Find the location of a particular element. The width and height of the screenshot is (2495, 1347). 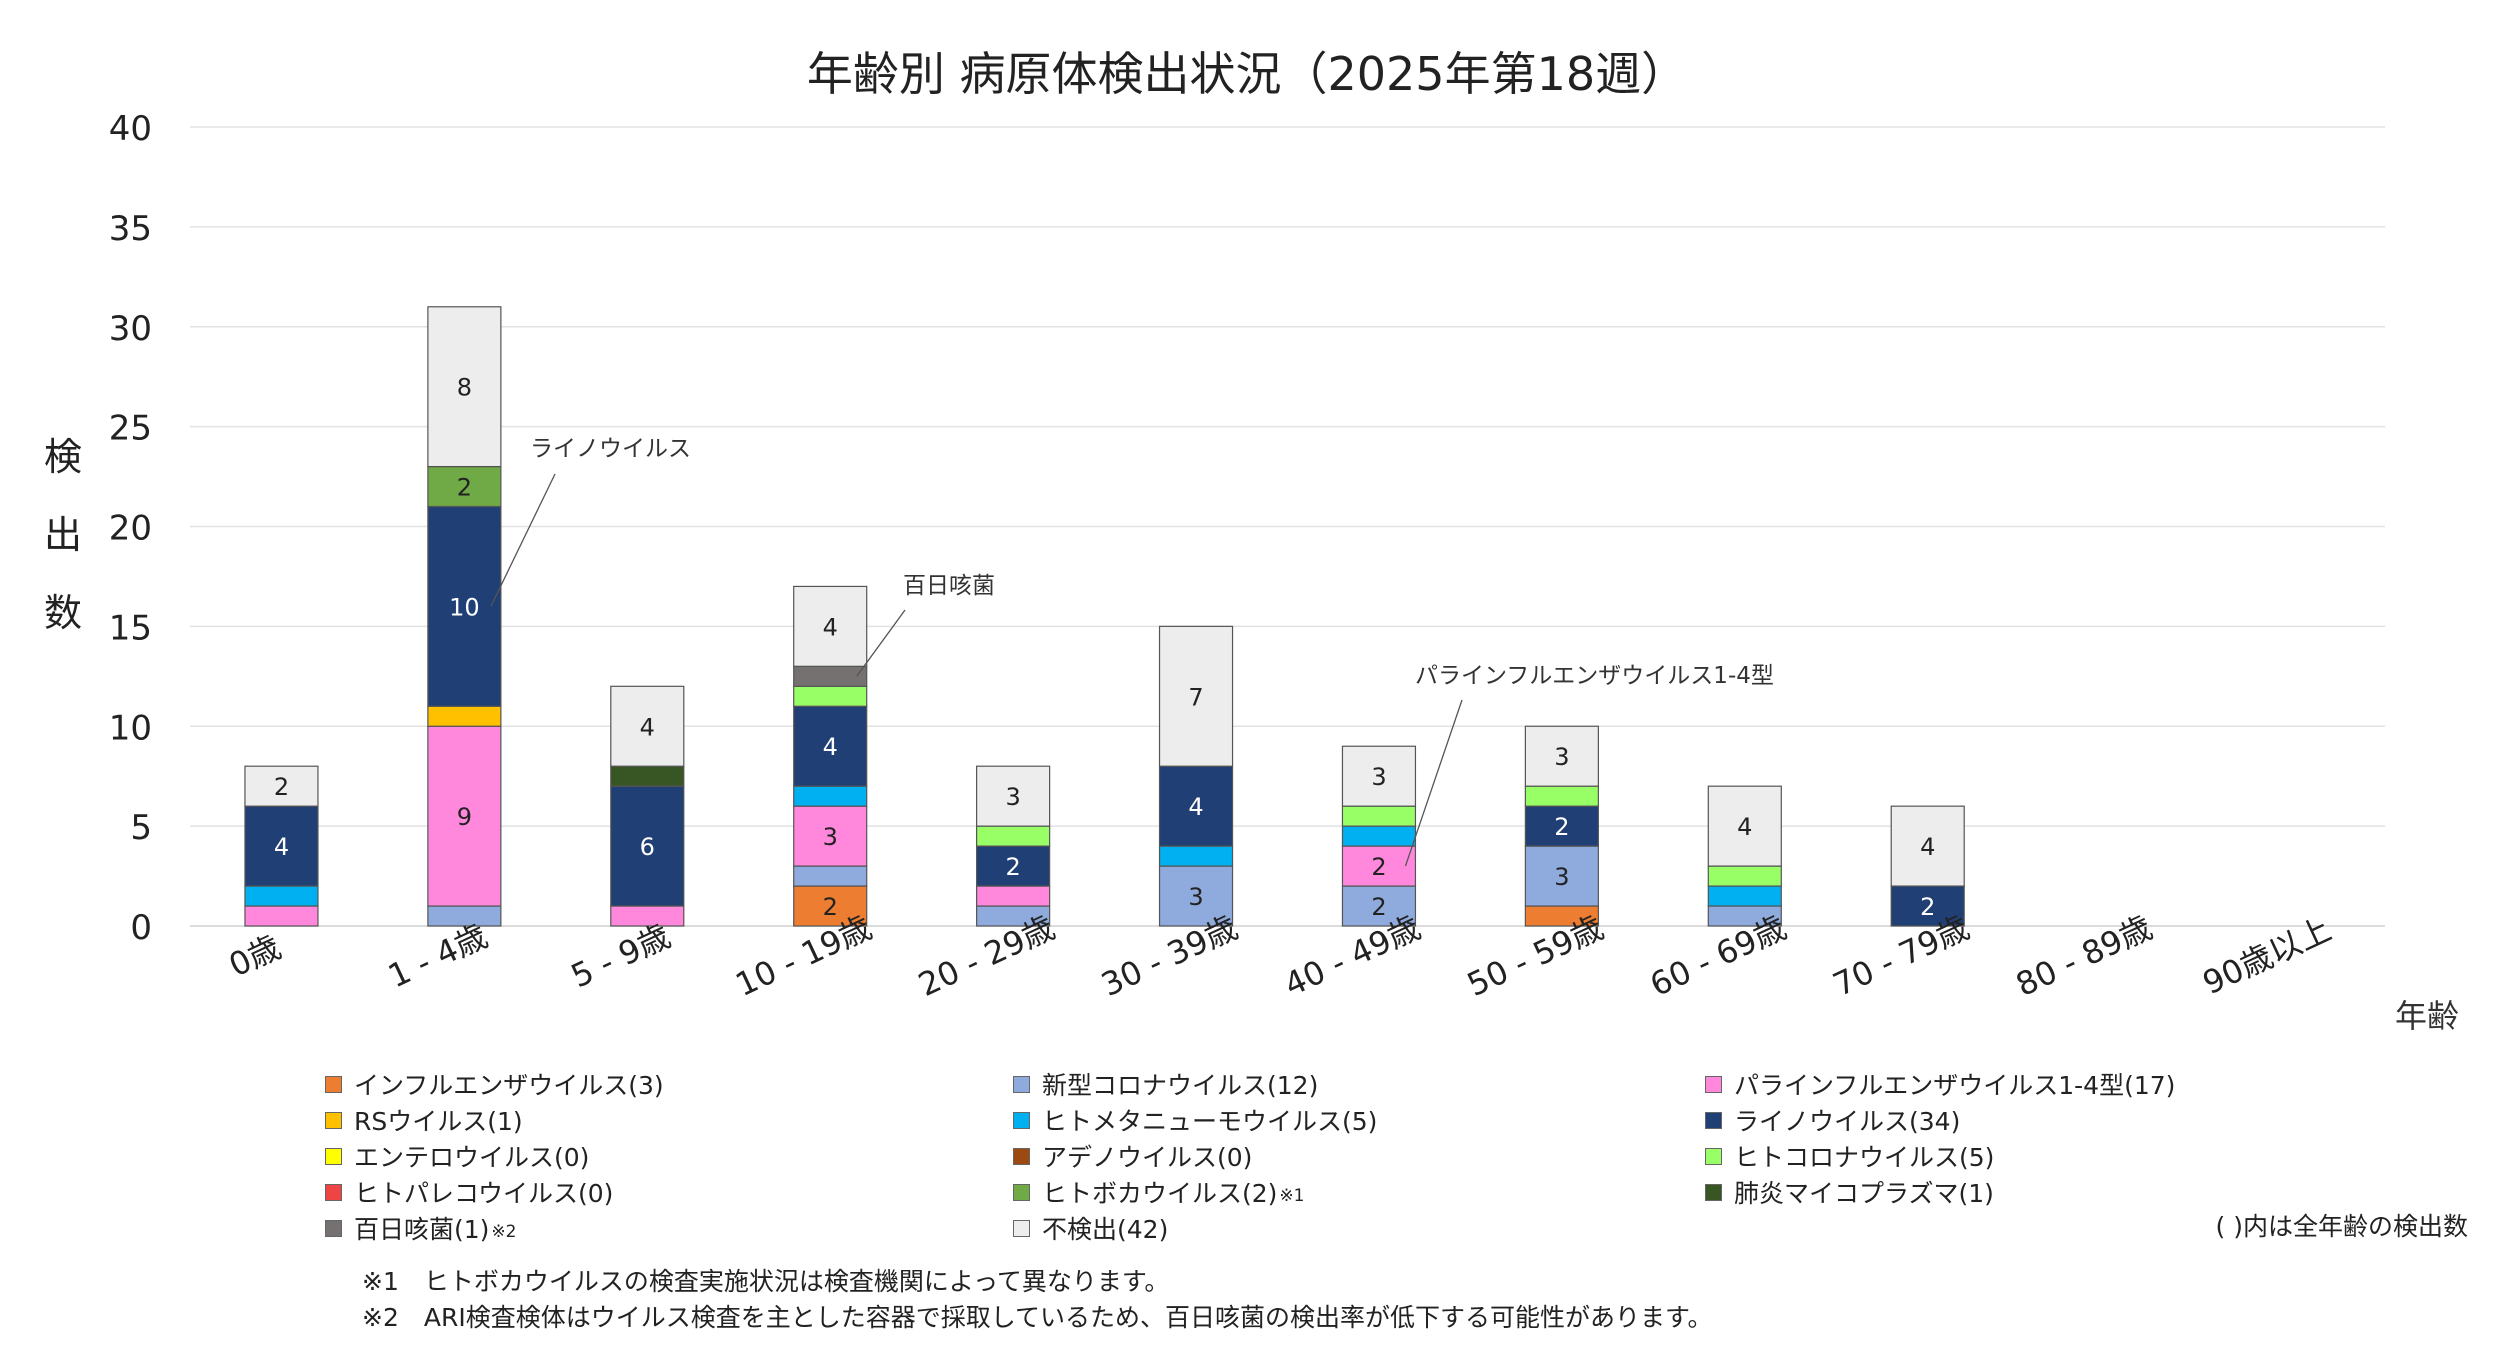

legend-item: アデノウイルス(0) is located at coordinates (1132, 1156).